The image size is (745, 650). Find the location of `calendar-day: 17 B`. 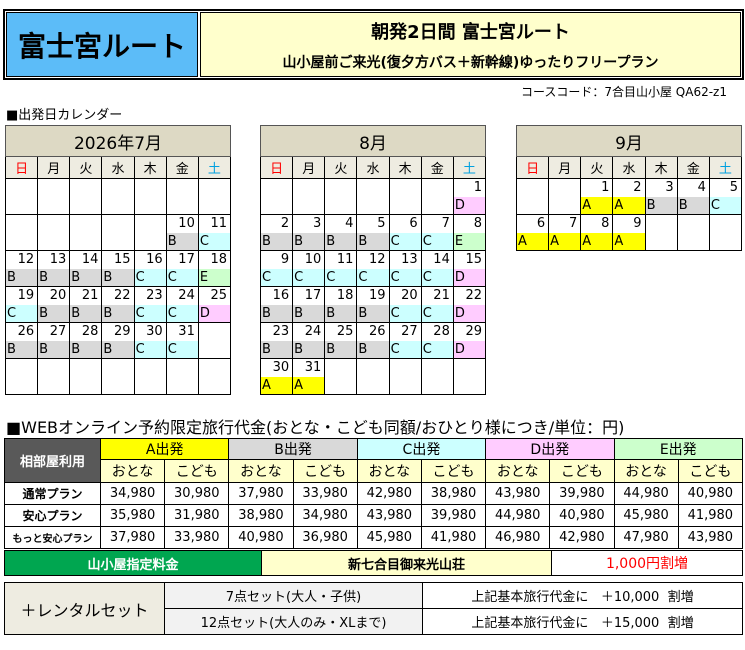

calendar-day: 17 B is located at coordinates (309, 304).